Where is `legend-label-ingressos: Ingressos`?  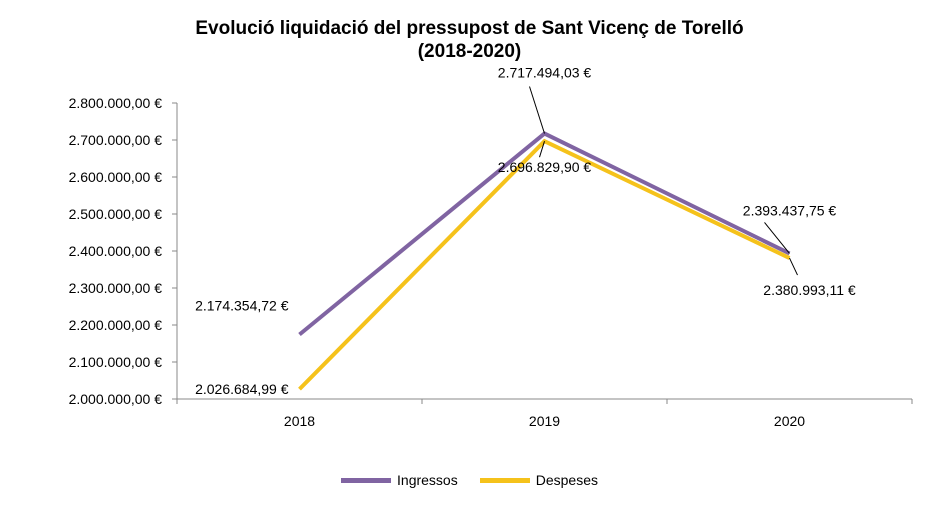 legend-label-ingressos: Ingressos is located at coordinates (427, 480).